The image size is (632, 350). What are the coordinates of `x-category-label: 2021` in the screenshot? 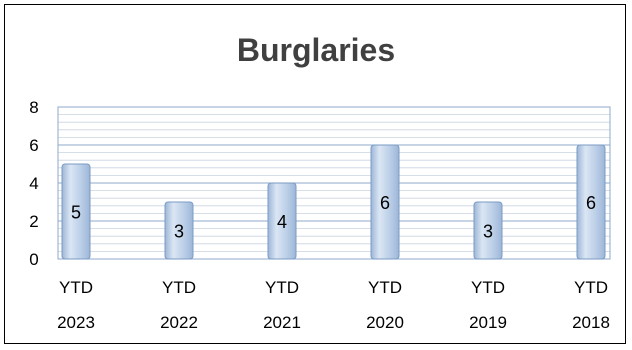 It's located at (282, 322).